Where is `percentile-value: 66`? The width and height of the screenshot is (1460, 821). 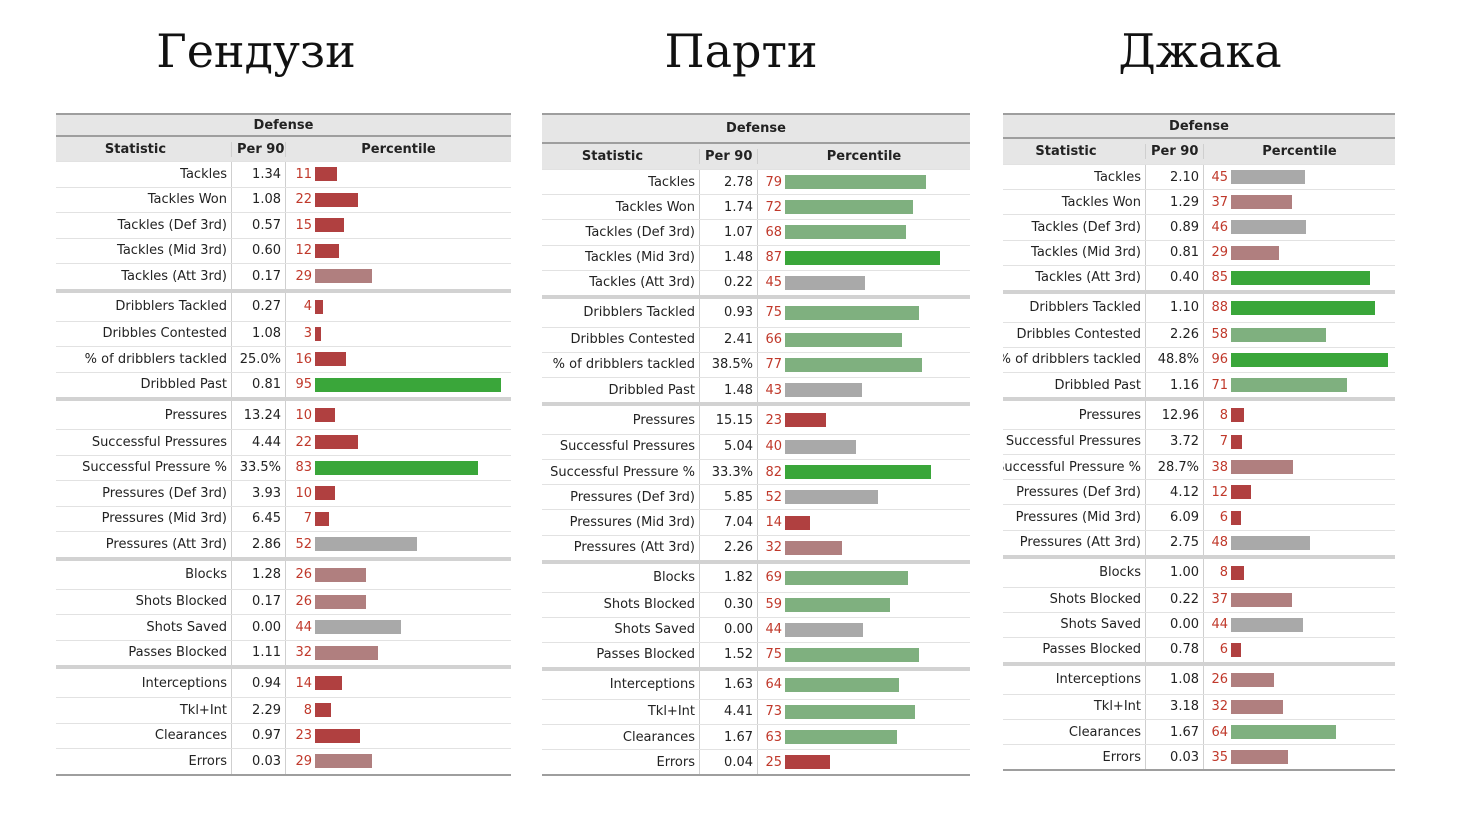
percentile-value: 66 is located at coordinates (773, 340).